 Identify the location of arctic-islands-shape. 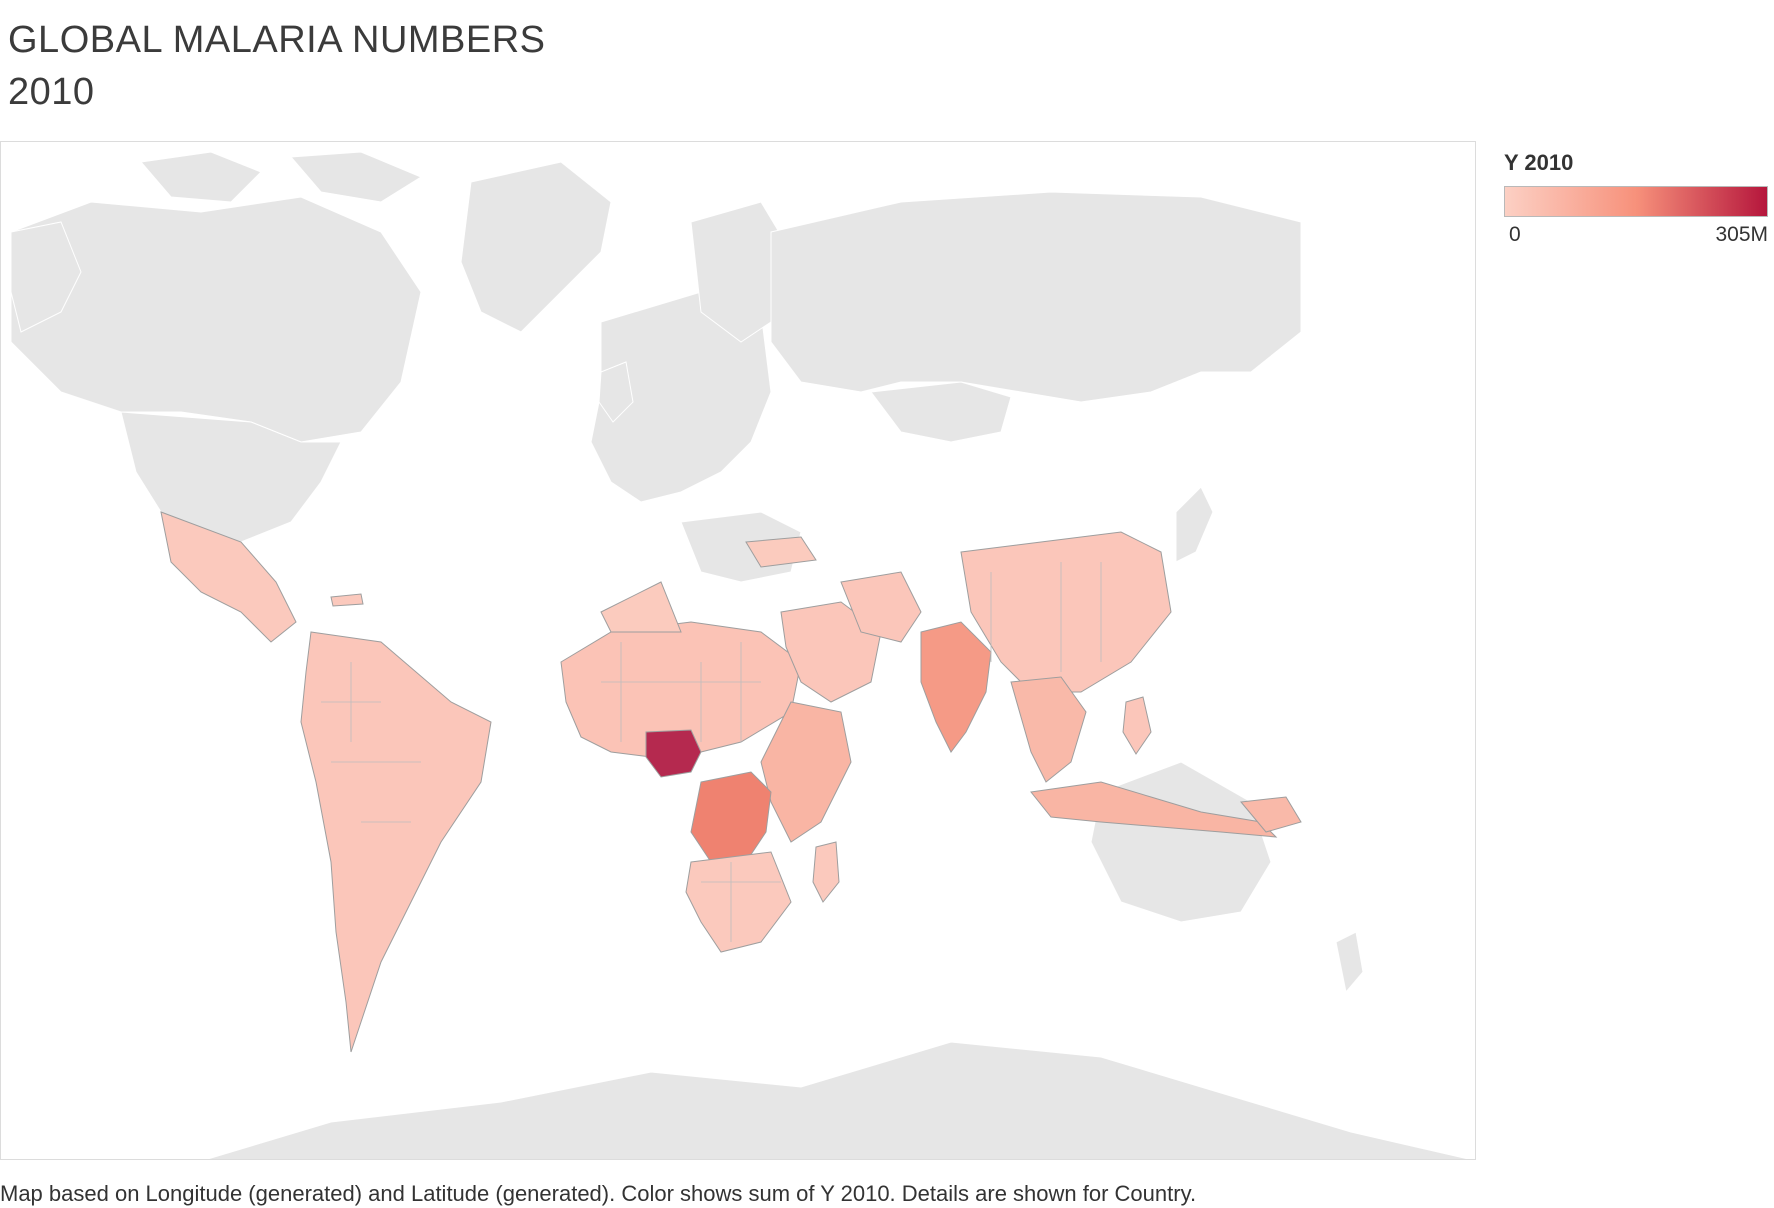
(201, 177).